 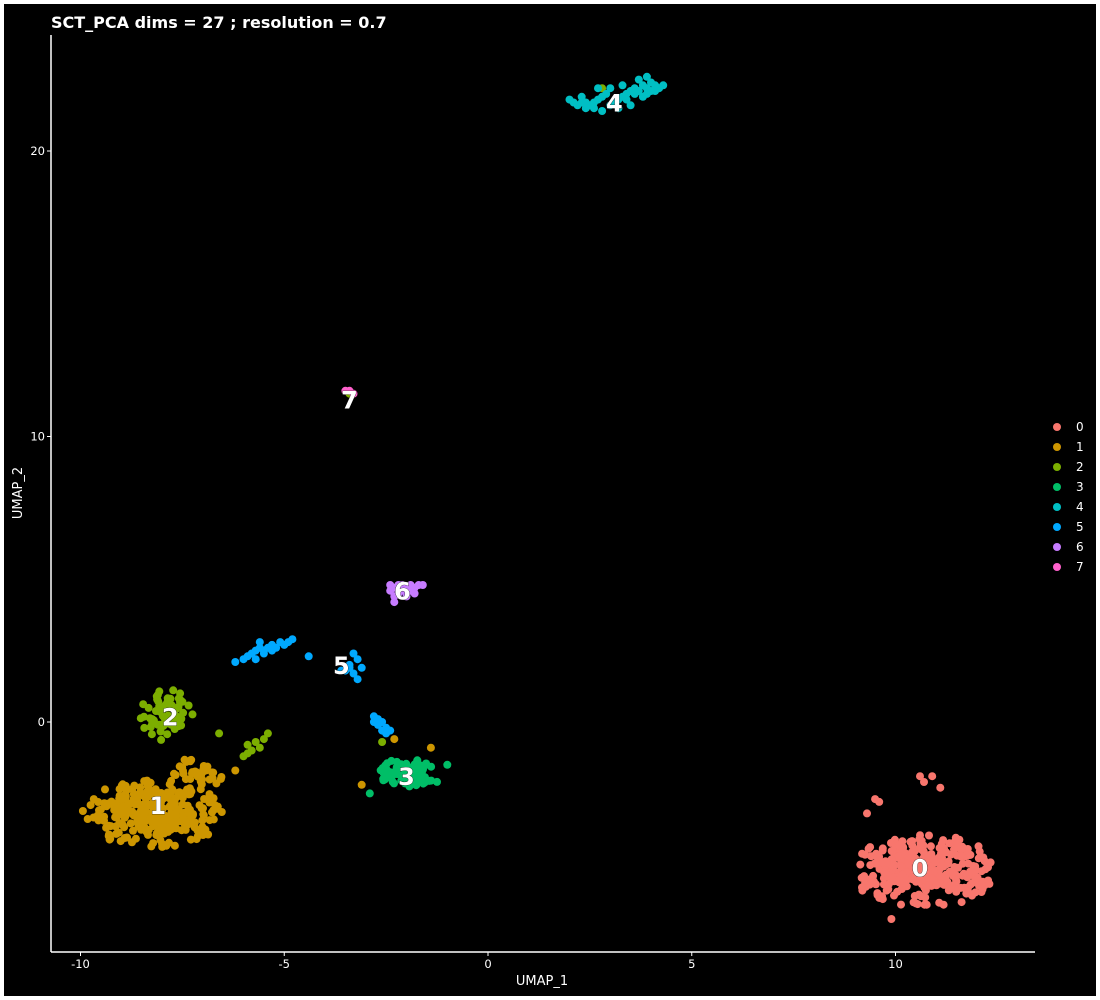 What do you see at coordinates (542, 981) in the screenshot?
I see `x-axis-label: UMAP_1` at bounding box center [542, 981].